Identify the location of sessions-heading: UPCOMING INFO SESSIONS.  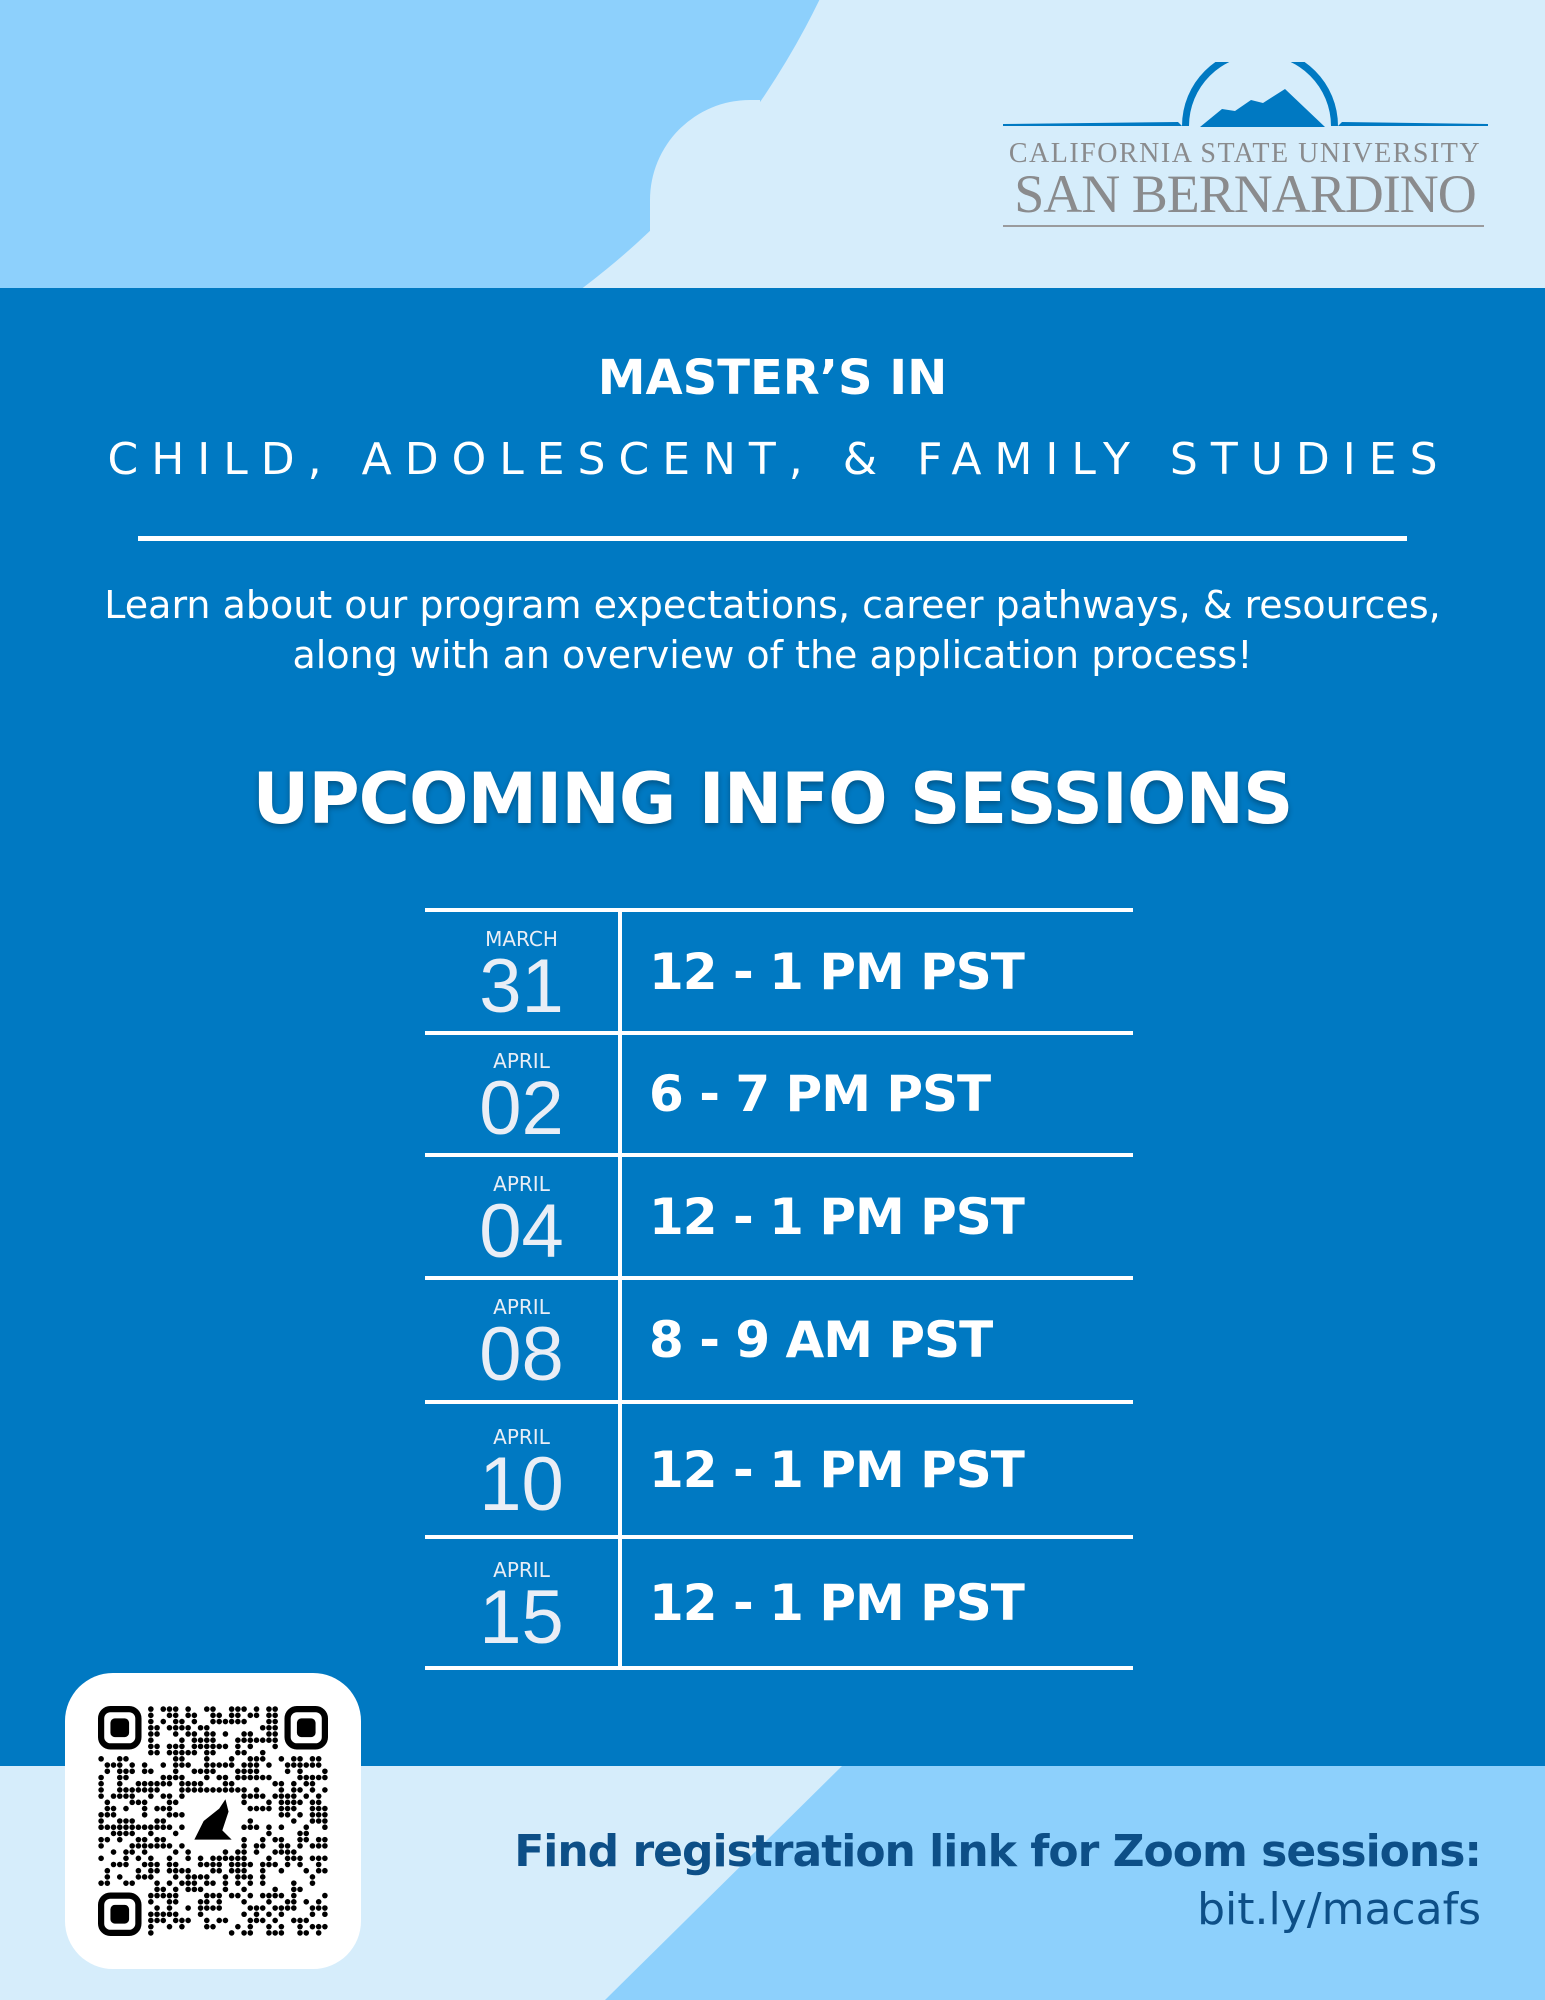
(773, 799).